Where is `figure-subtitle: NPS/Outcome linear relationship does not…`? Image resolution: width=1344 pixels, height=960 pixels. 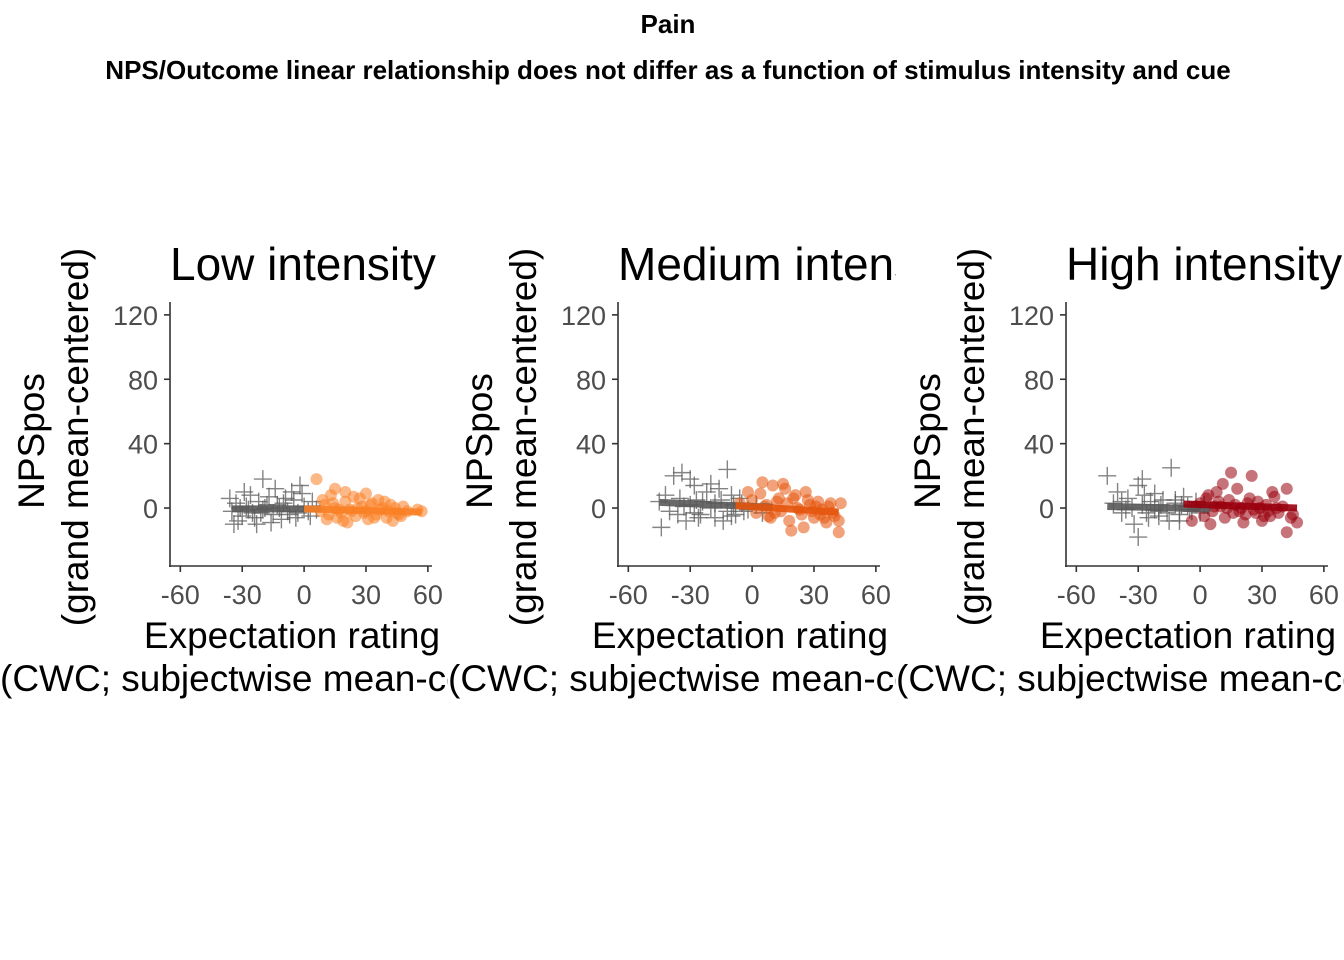
figure-subtitle: NPS/Outcome linear relationship does not… is located at coordinates (667, 70).